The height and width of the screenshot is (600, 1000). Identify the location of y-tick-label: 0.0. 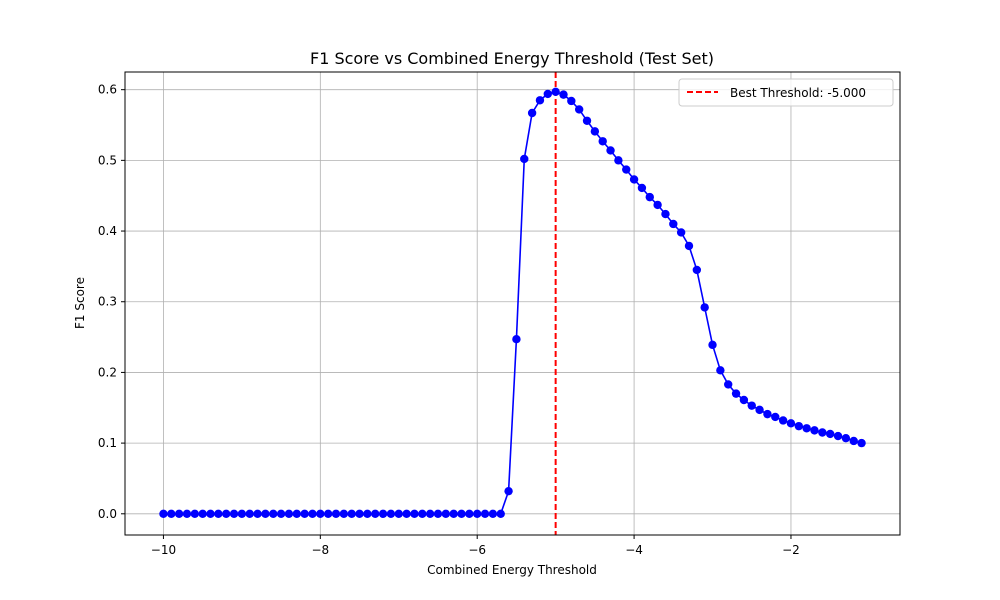
(107, 514).